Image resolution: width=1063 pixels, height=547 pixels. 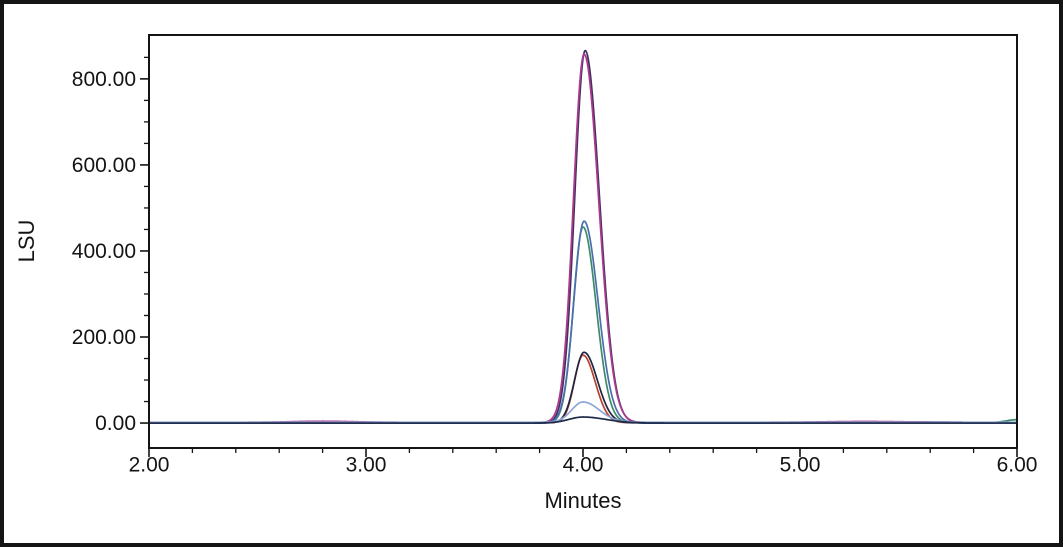 What do you see at coordinates (800, 465) in the screenshot?
I see `x-tick-label: 5.00` at bounding box center [800, 465].